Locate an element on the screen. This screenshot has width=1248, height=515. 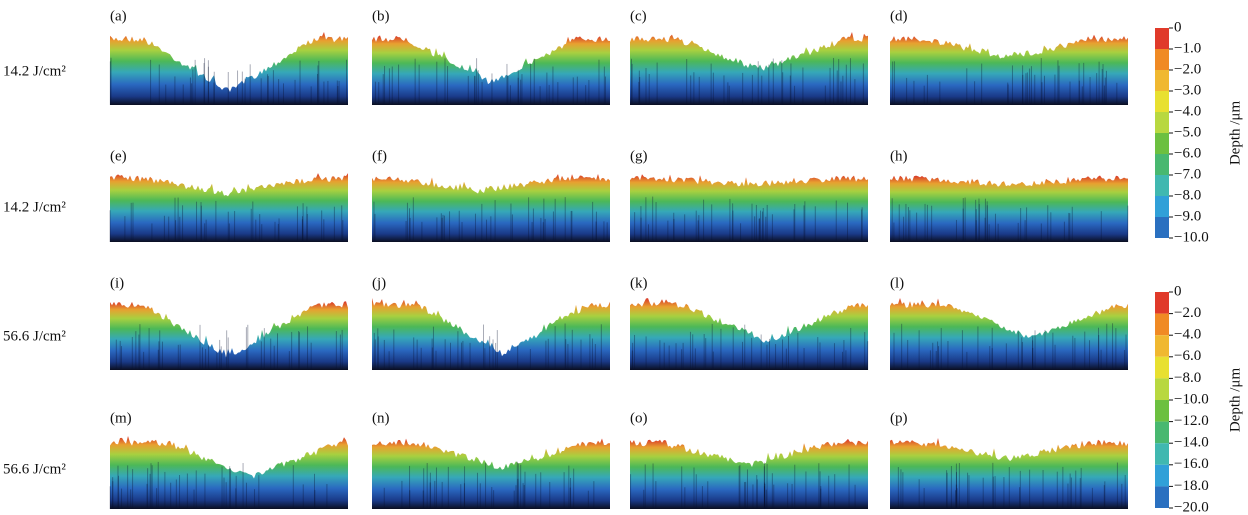
panel-label: (a) is located at coordinates (118, 16).